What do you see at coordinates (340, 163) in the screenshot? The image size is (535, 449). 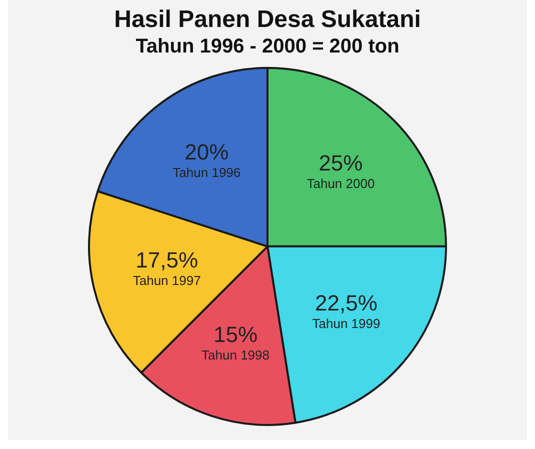 I see `data-label: 25%` at bounding box center [340, 163].